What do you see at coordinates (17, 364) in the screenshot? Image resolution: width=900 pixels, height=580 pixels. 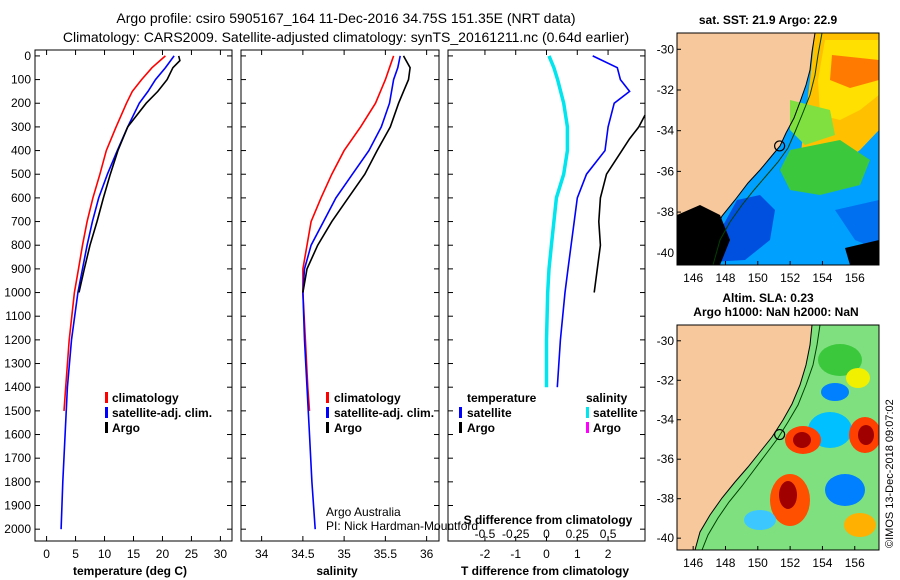 I see `depth-tick-label: 1300` at bounding box center [17, 364].